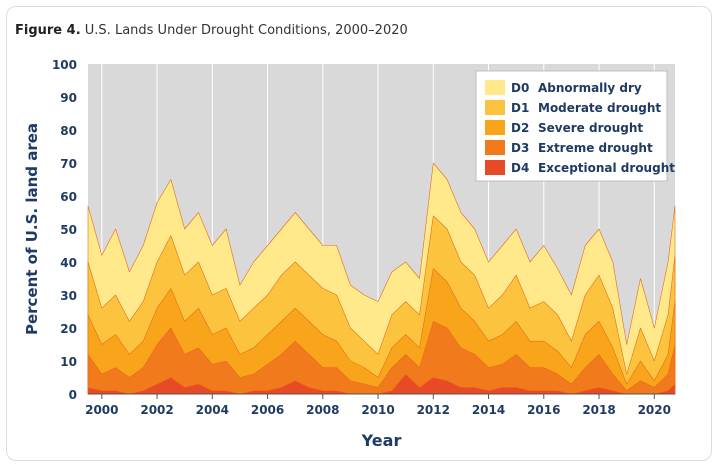 Image resolution: width=720 pixels, height=469 pixels. Describe the element at coordinates (68, 362) in the screenshot. I see `y-tick-label-10: 10` at that location.